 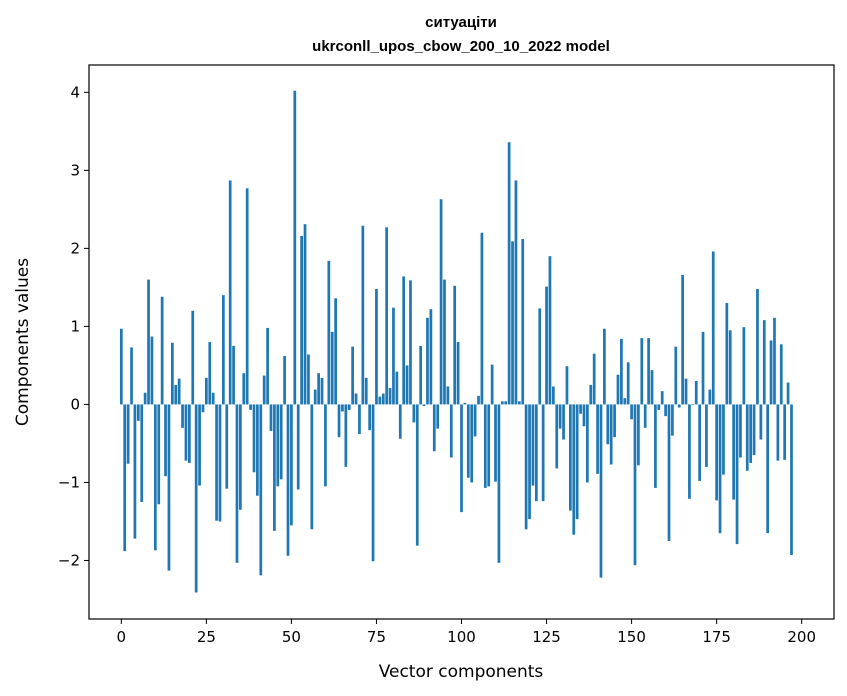 What do you see at coordinates (75, 248) in the screenshot?
I see `y-tick-label: 2` at bounding box center [75, 248].